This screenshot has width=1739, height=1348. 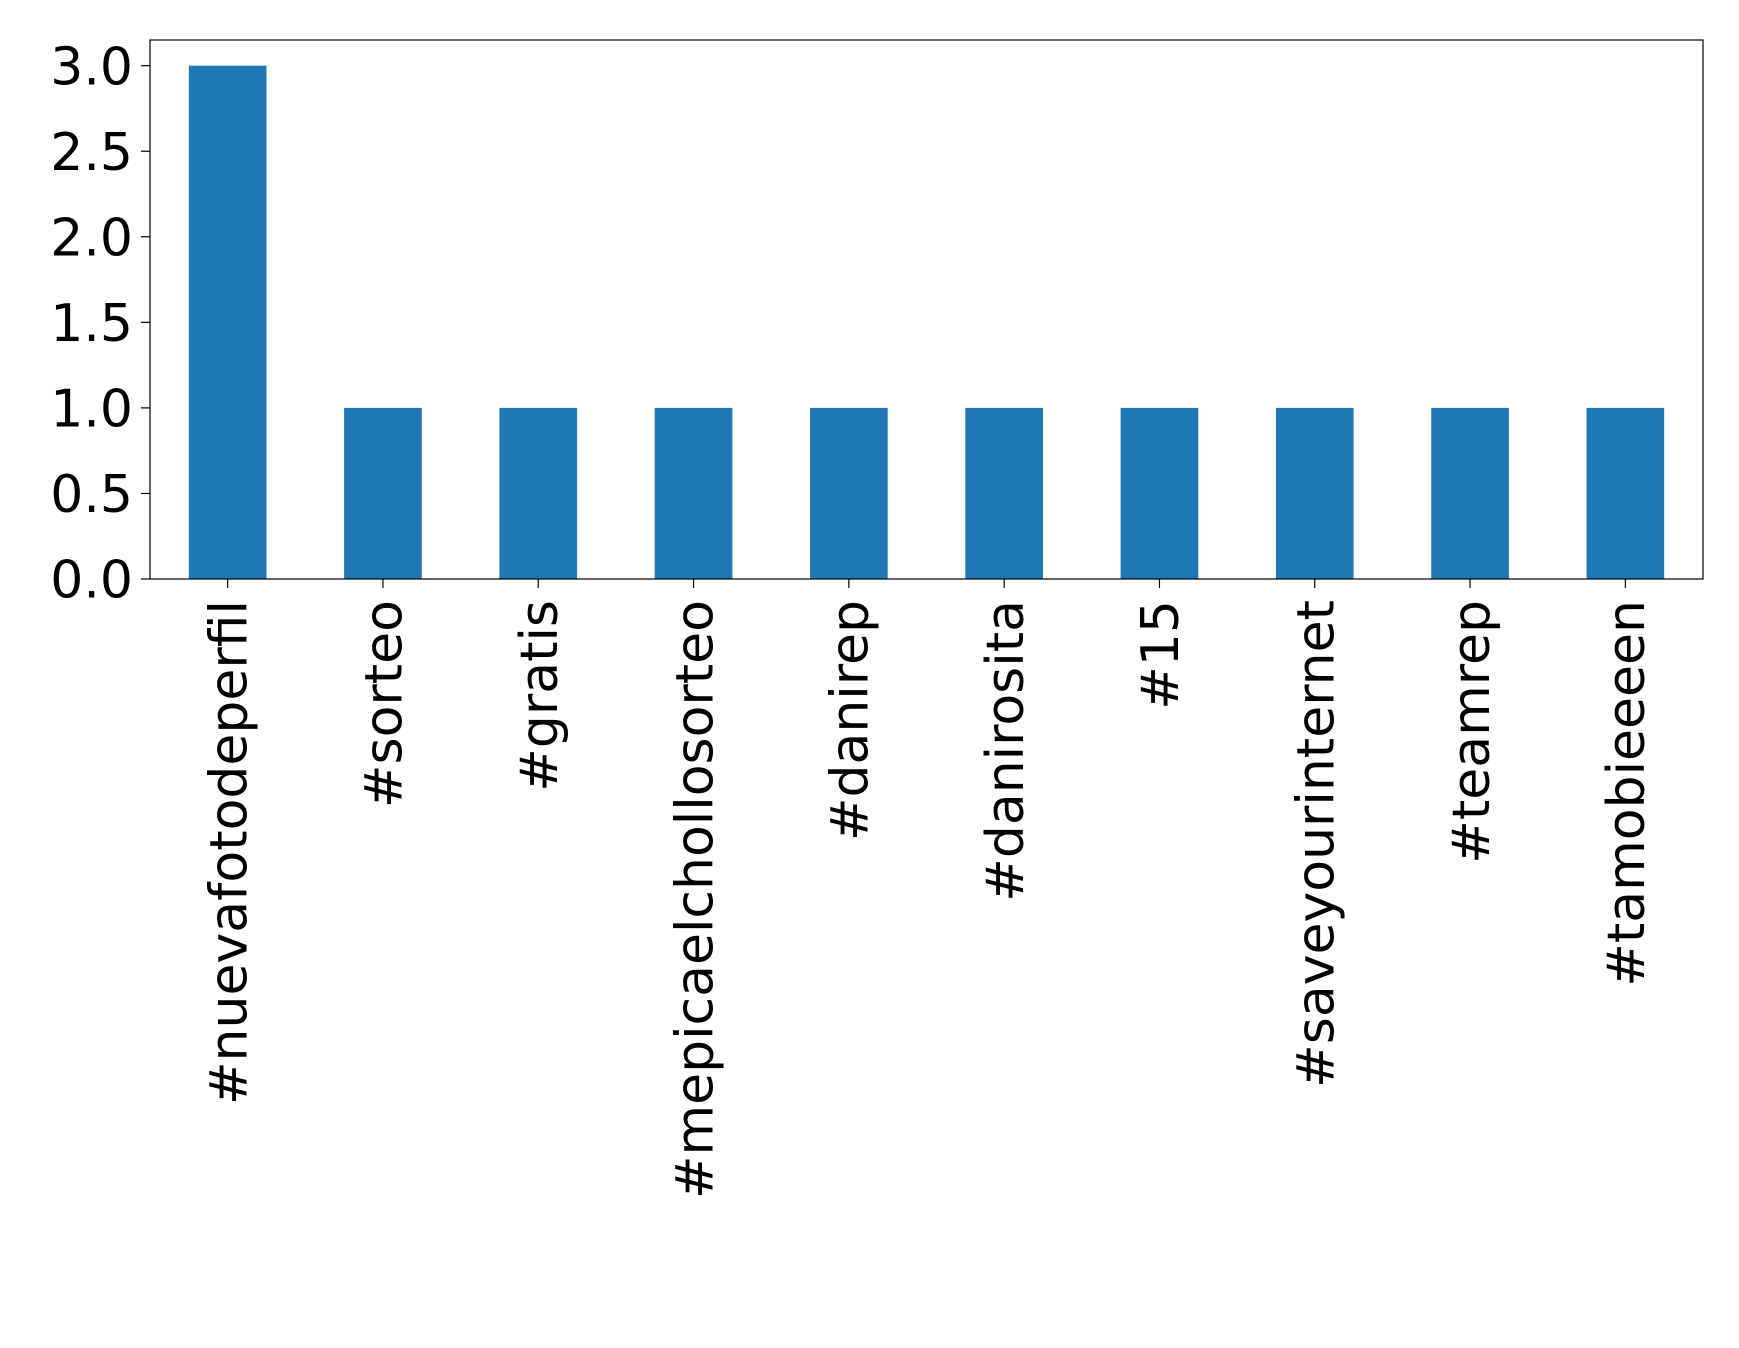 What do you see at coordinates (91, 410) in the screenshot?
I see `y-tick-label: 1.0` at bounding box center [91, 410].